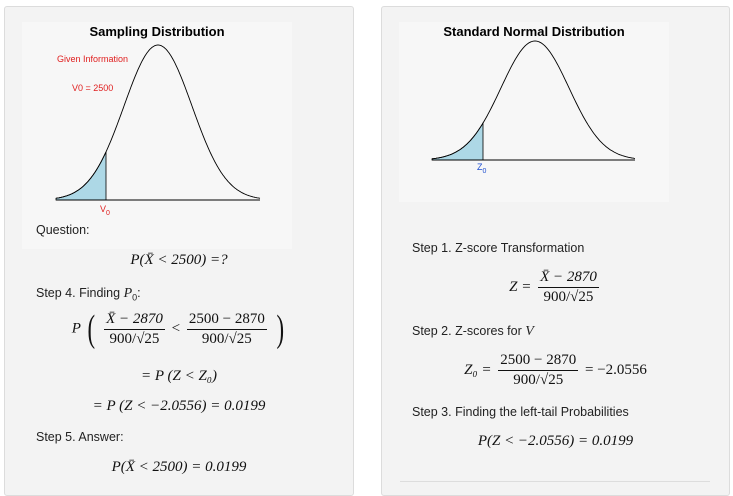  I want to click on given-information-label: Given Information, so click(93, 59).